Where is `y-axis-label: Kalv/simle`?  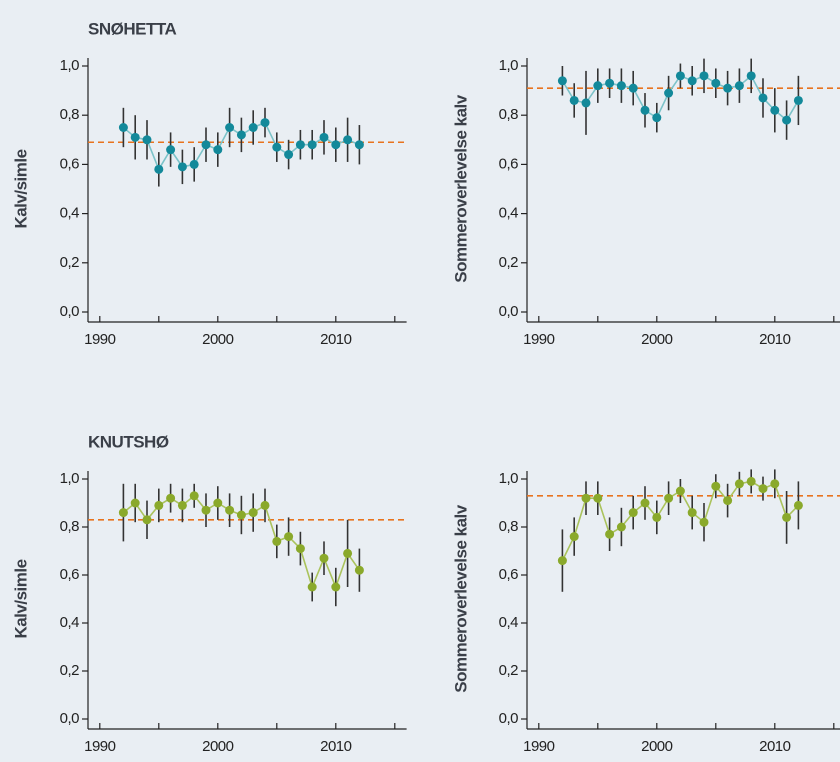
y-axis-label: Kalv/simle is located at coordinates (20, 188).